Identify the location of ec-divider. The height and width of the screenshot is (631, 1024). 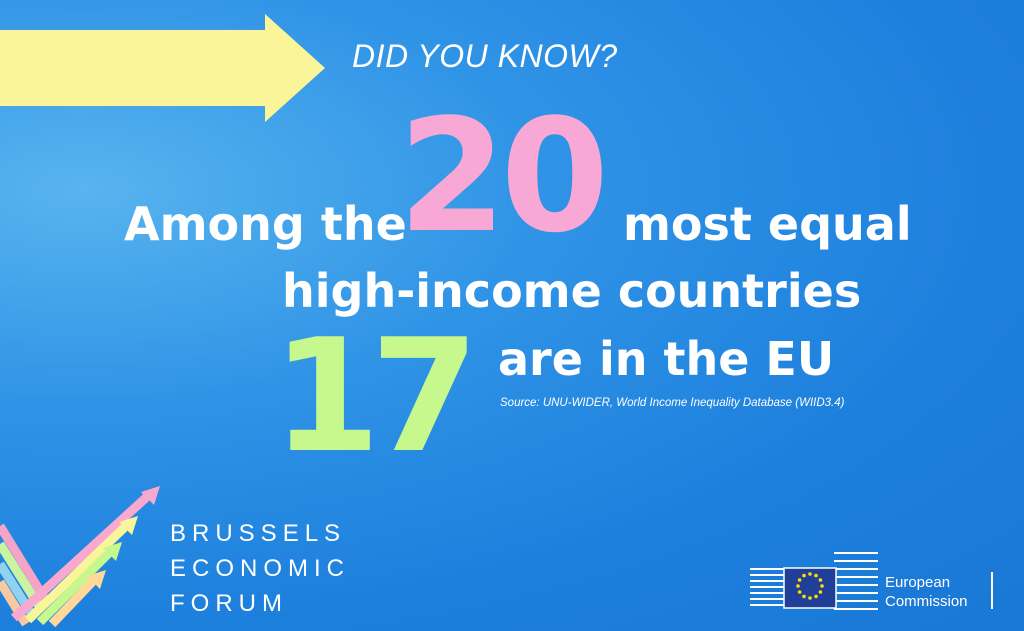
(992, 590).